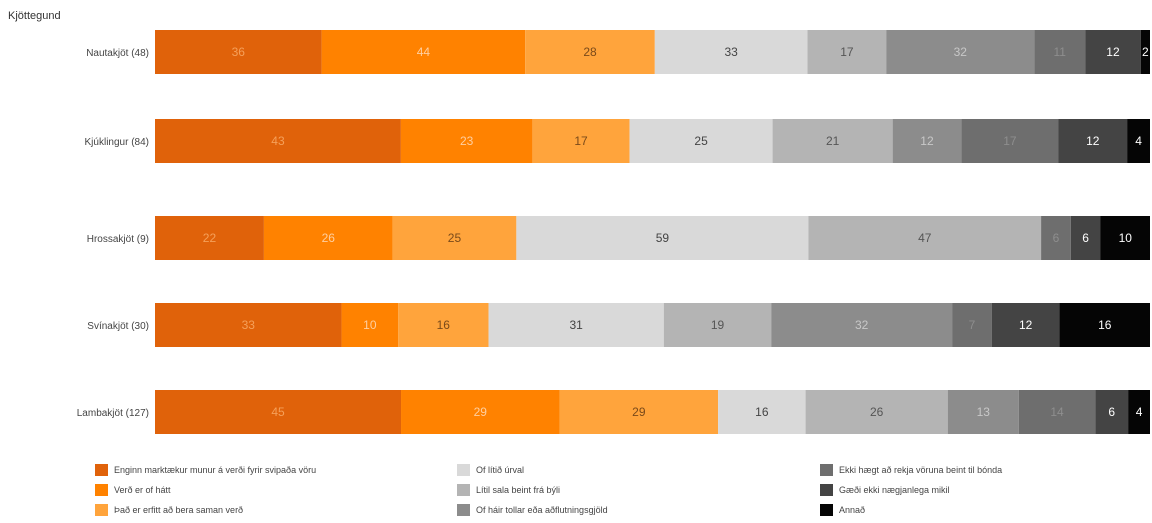 This screenshot has width=1152, height=523. I want to click on data-label: 19, so click(718, 325).